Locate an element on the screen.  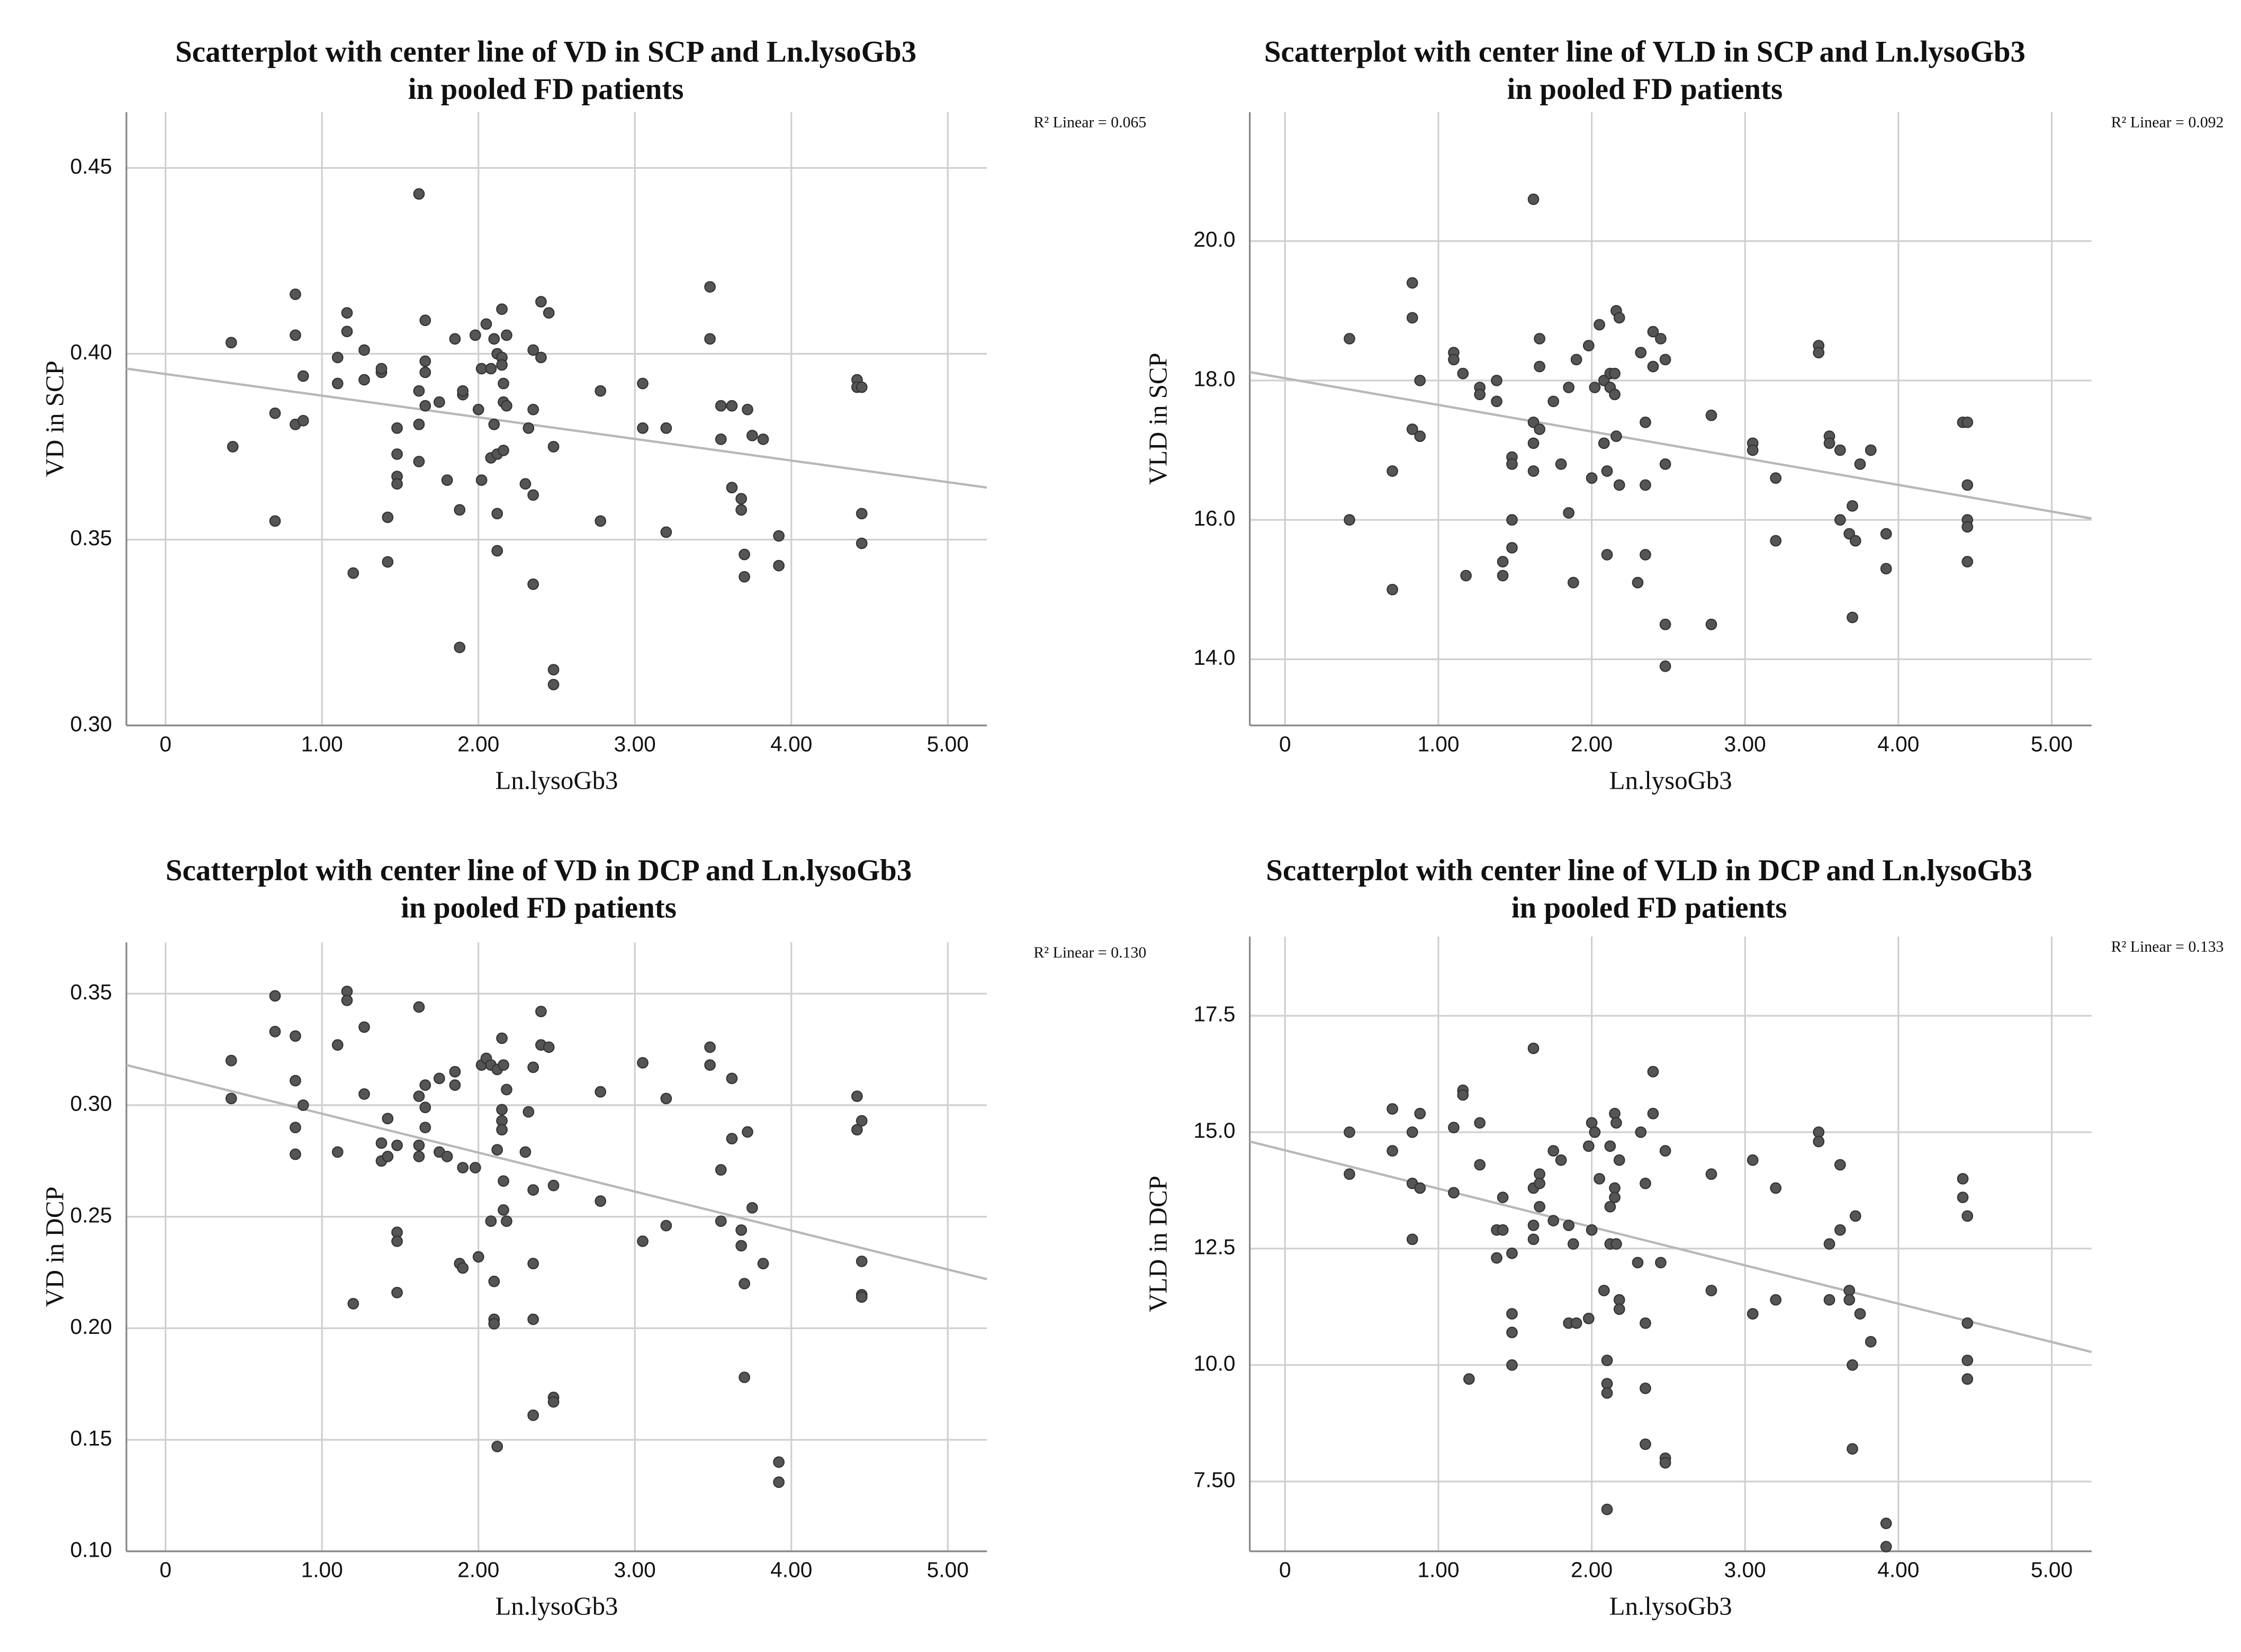
y-tick-label: 20.0 is located at coordinates (1214, 239).